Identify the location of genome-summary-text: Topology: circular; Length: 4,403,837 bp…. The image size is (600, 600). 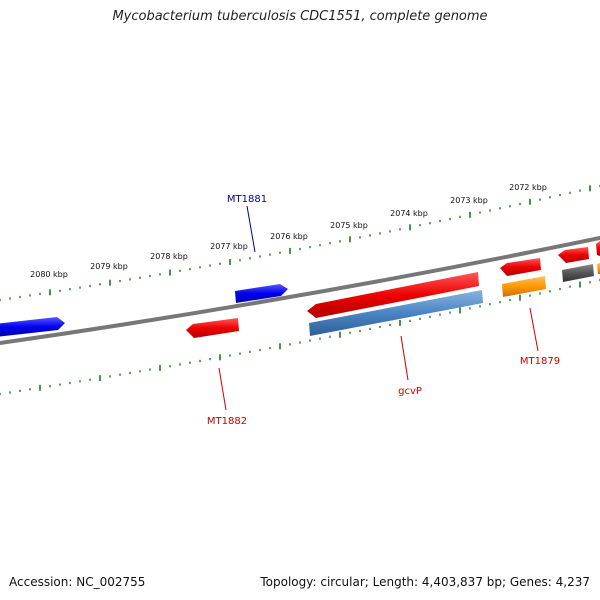
(425, 582).